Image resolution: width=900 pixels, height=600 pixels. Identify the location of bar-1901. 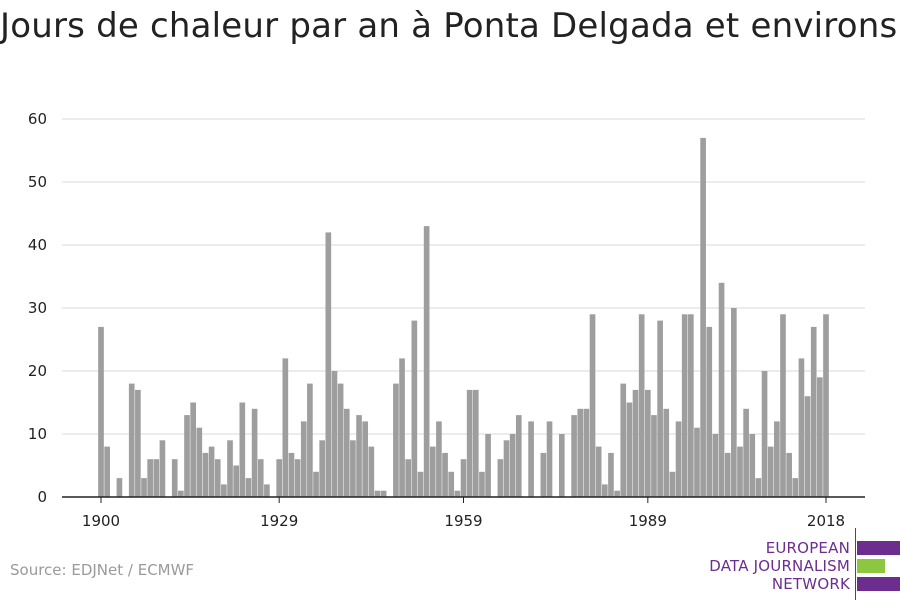
(107, 471).